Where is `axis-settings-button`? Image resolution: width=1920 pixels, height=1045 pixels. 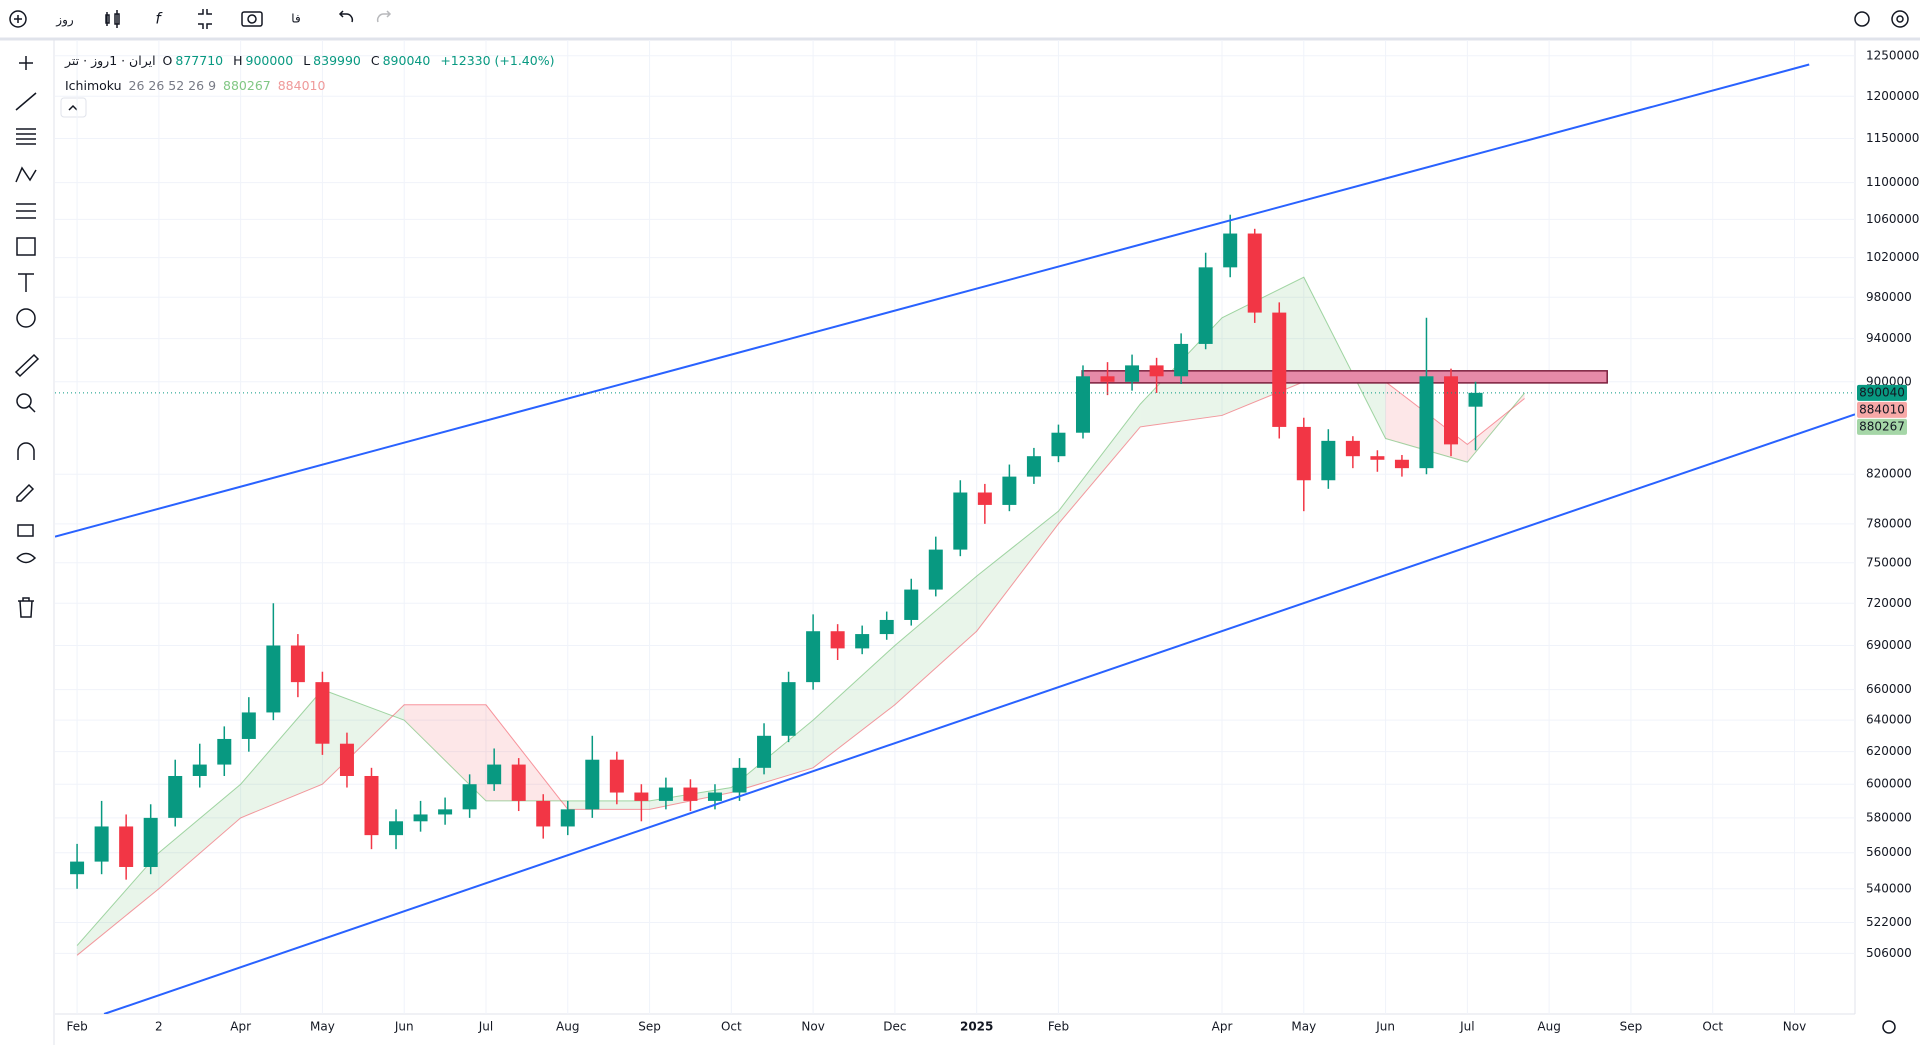
axis-settings-button is located at coordinates (1889, 1027).